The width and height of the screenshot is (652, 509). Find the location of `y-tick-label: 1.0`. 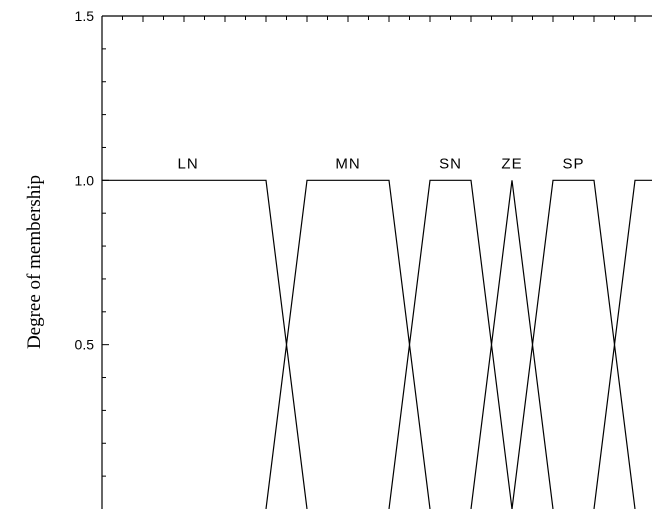

y-tick-label: 1.0 is located at coordinates (85, 180).